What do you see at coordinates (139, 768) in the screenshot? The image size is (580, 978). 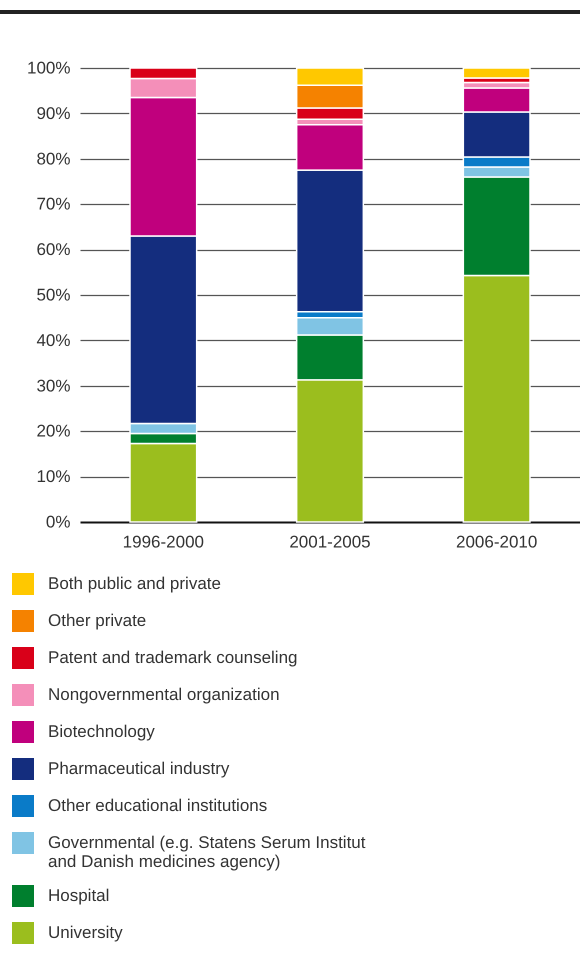 I see `legend-label: Pharmaceutical industry` at bounding box center [139, 768].